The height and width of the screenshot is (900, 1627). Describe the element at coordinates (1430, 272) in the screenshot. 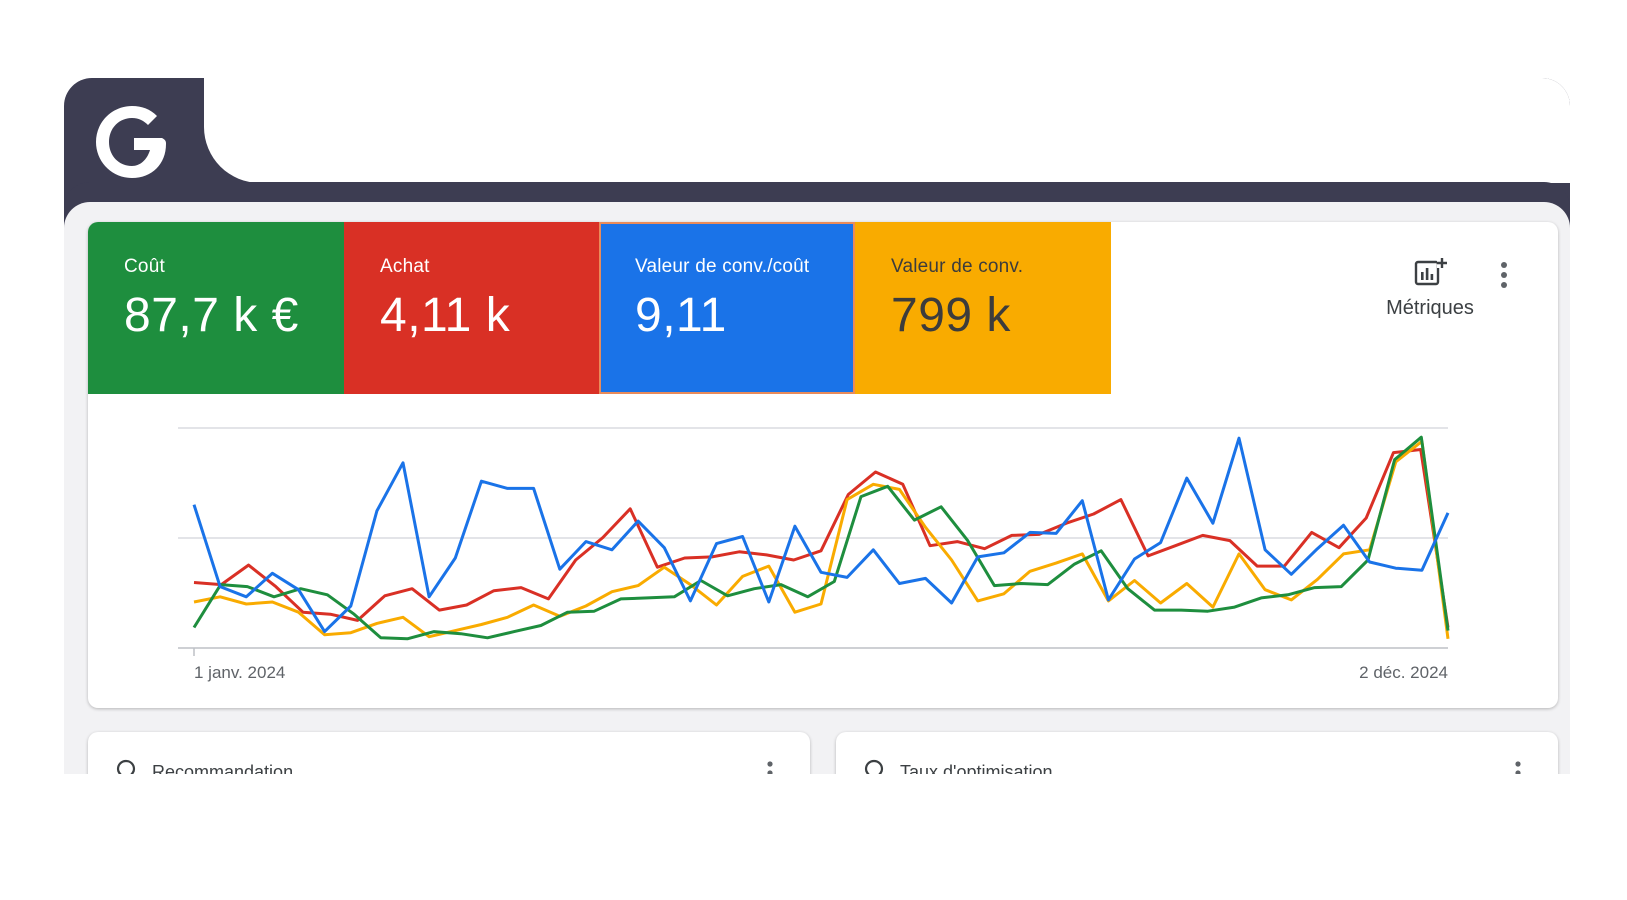

I see `add-chart-icon` at that location.